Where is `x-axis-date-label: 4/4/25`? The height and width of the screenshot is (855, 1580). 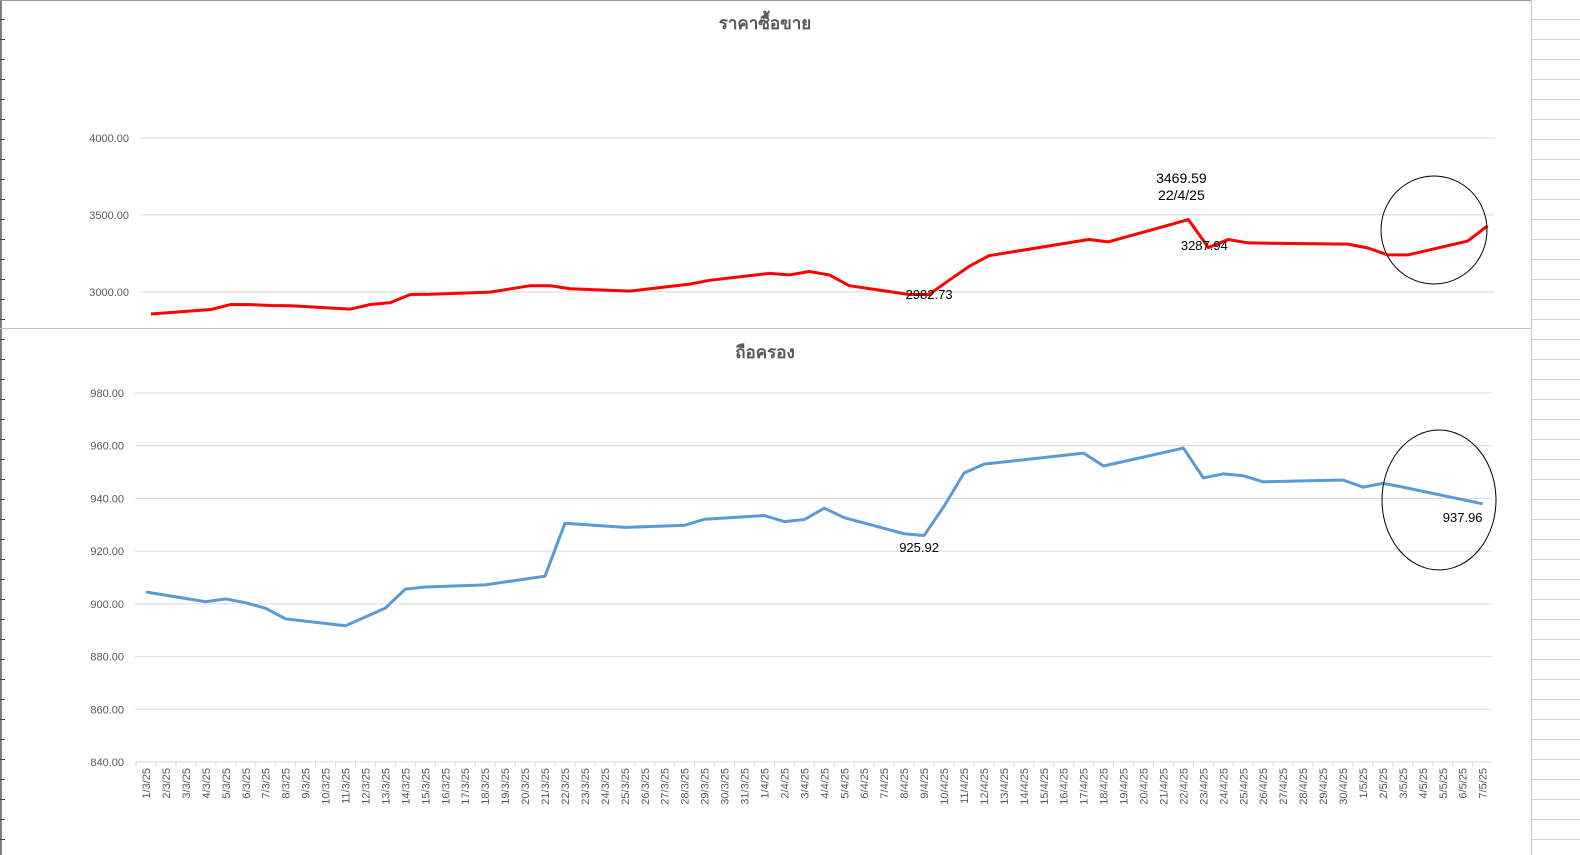
x-axis-date-label: 4/4/25 is located at coordinates (825, 783).